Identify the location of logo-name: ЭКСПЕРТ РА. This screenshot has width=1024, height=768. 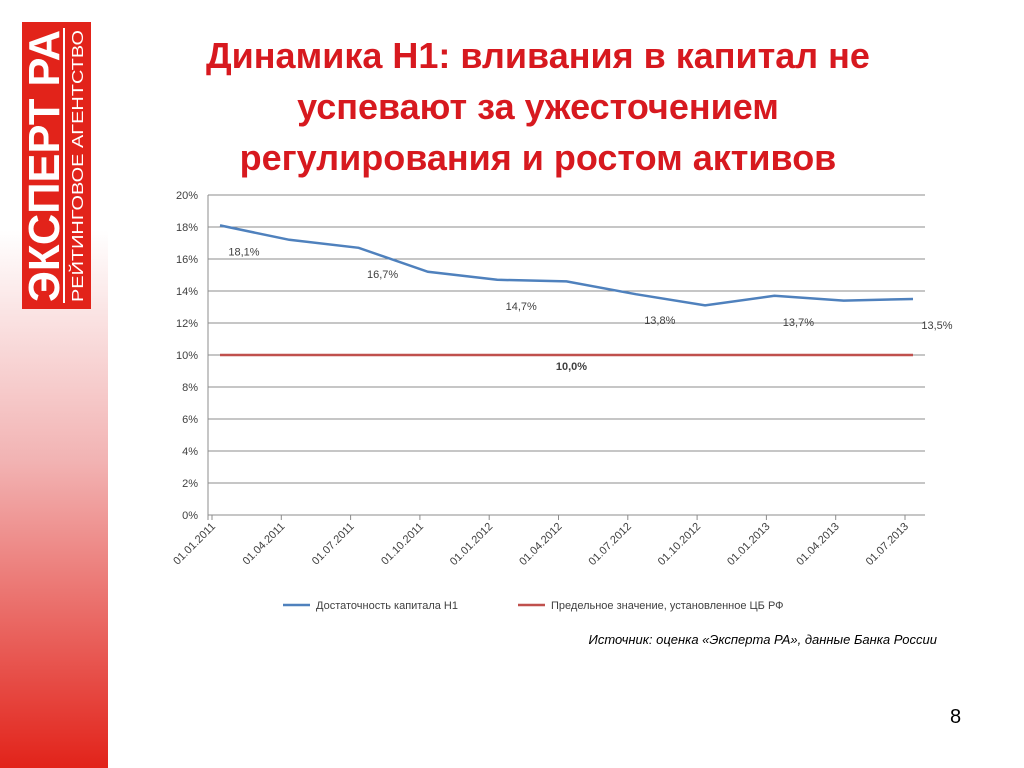
(44, 166).